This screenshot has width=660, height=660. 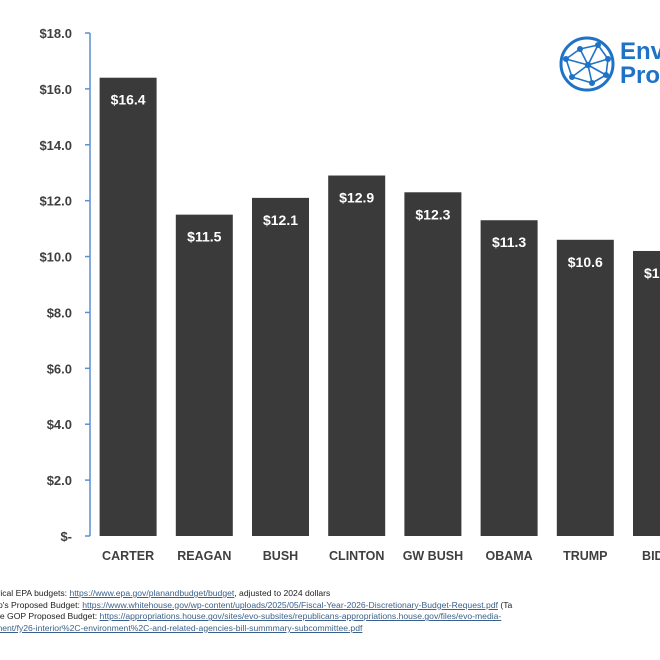 I want to click on x-tick-label: CARTER, so click(x=128, y=556).